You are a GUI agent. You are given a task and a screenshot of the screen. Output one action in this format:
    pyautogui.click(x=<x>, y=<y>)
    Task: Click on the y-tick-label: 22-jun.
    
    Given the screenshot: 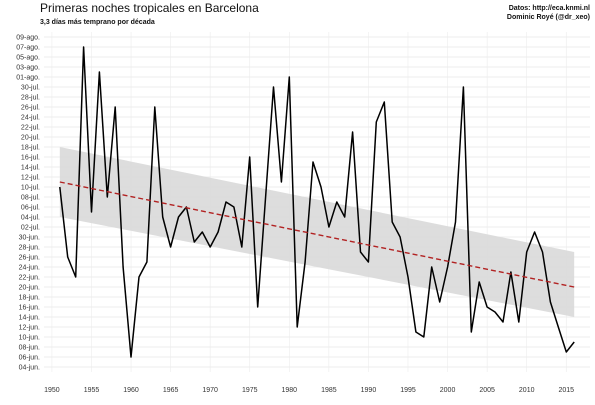 What is the action you would take?
    pyautogui.click(x=29, y=277)
    